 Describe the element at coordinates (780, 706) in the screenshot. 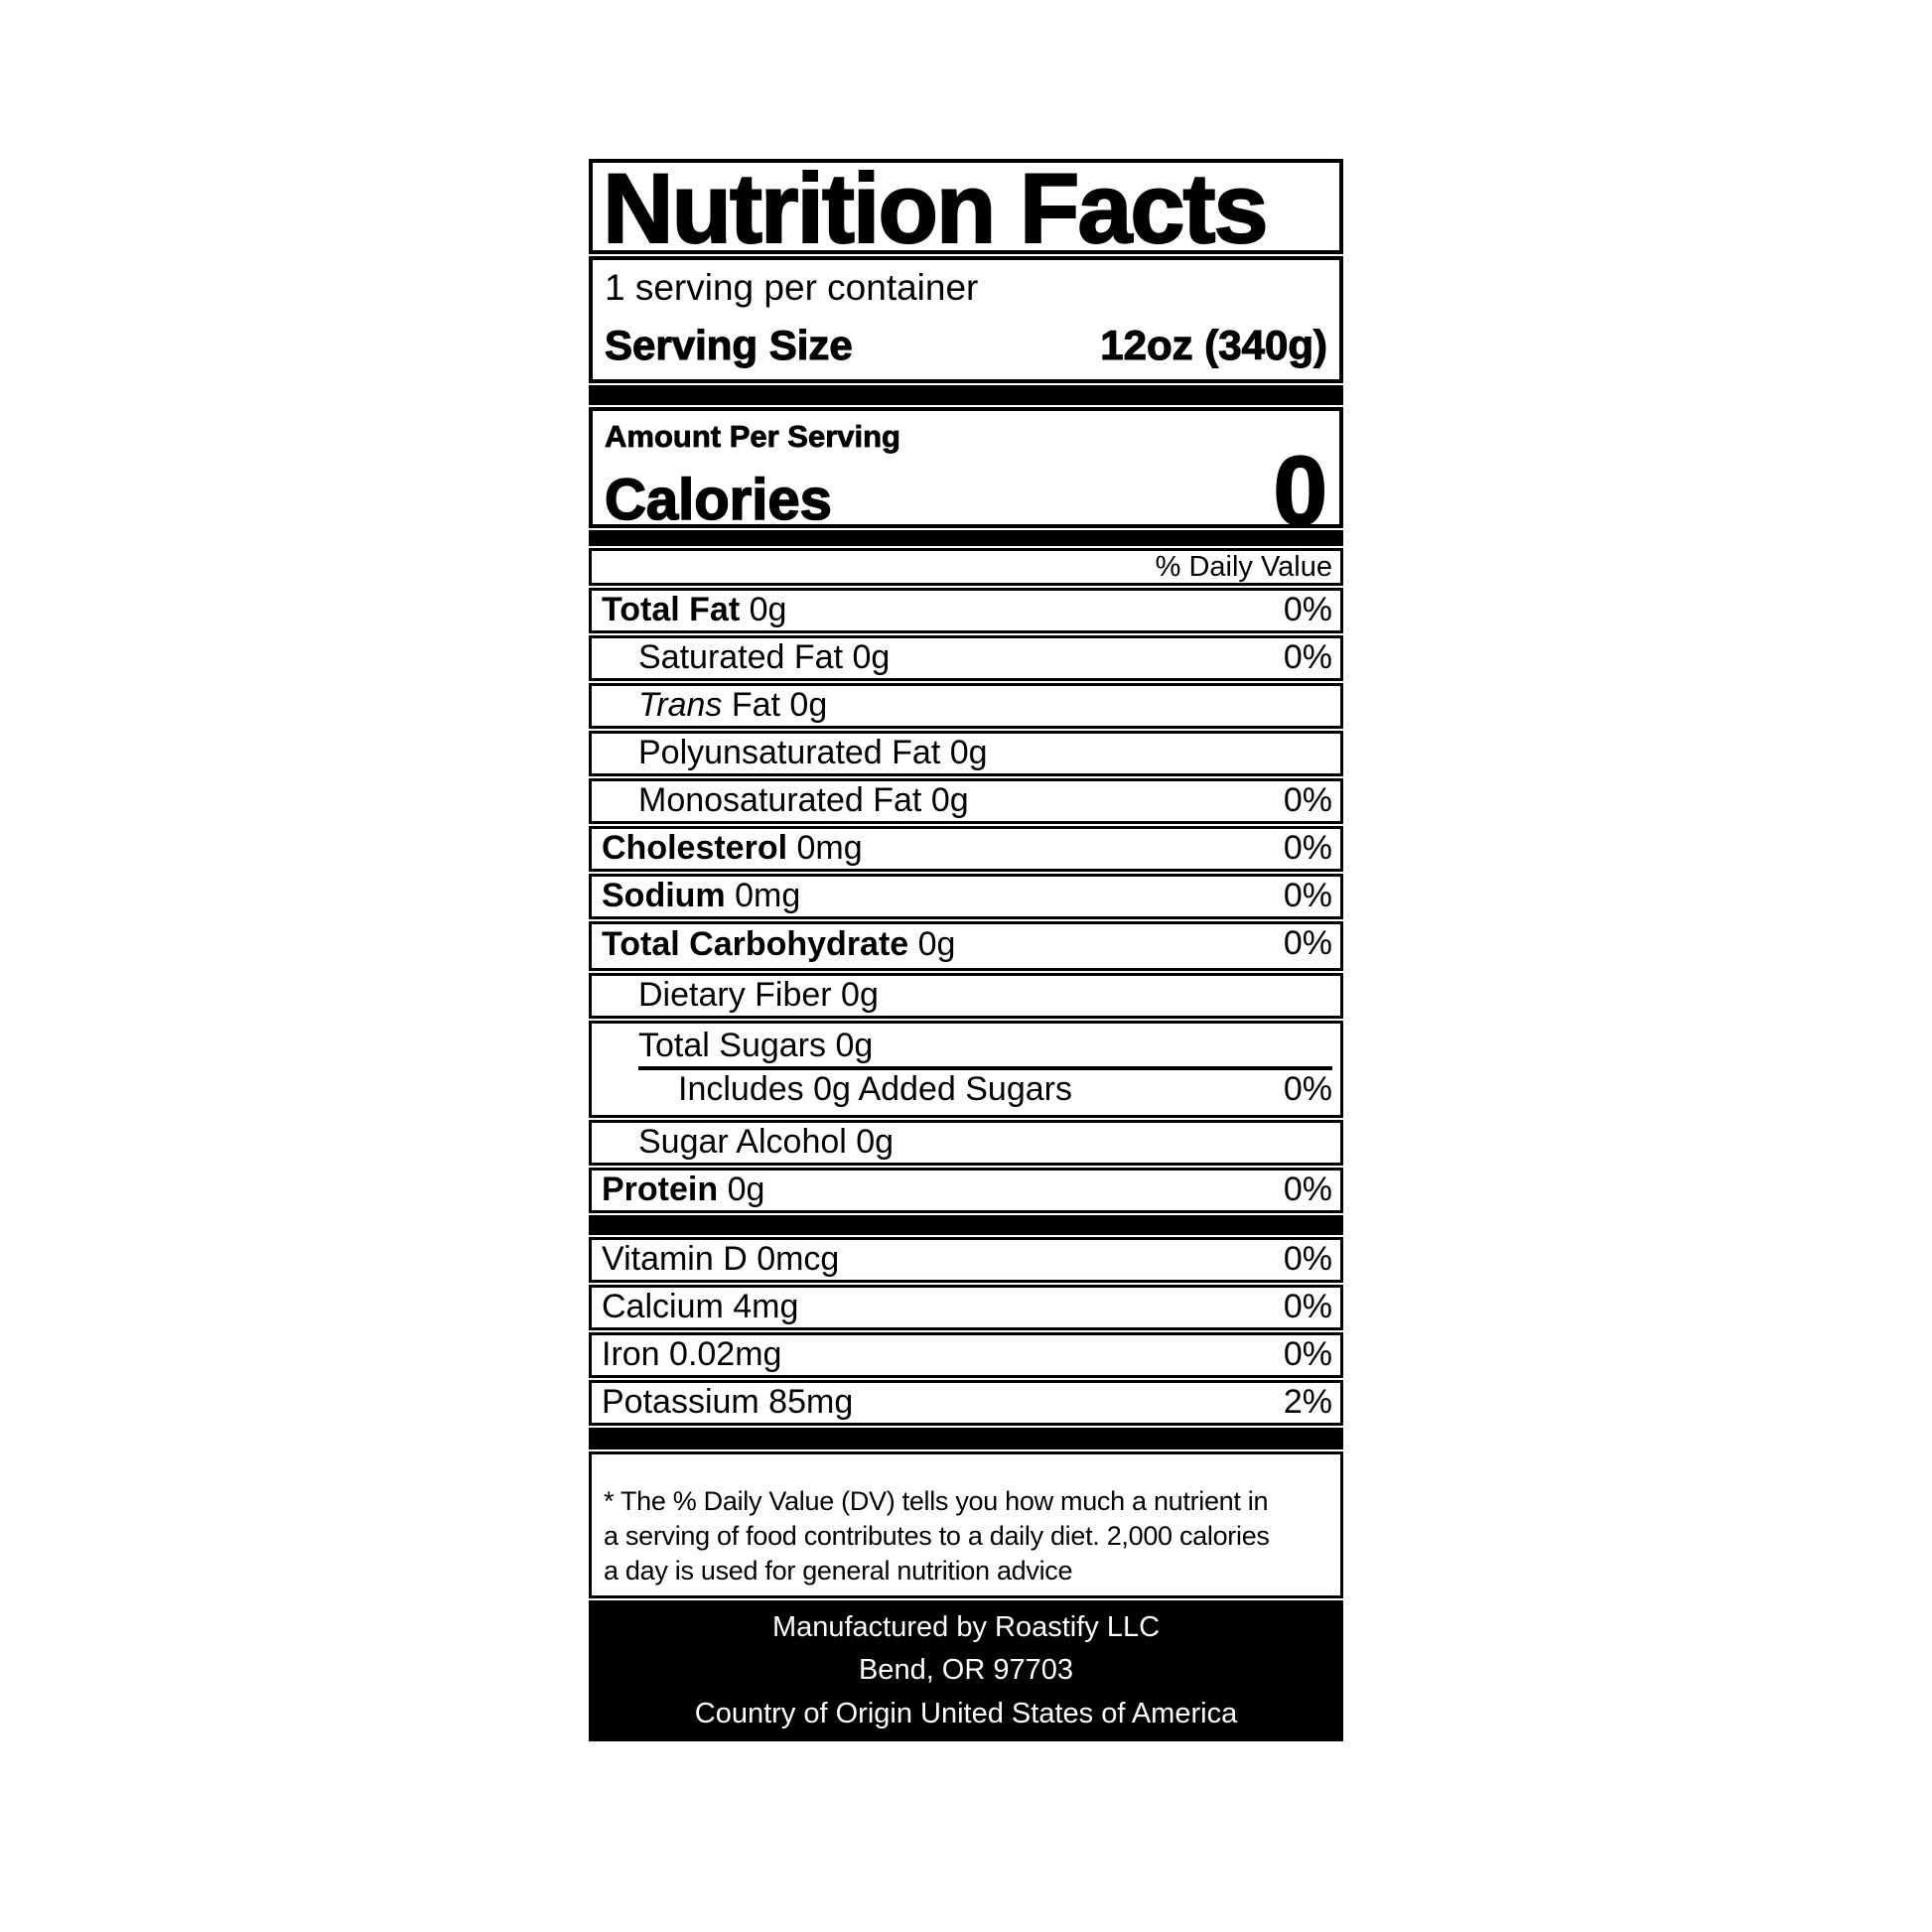

I see `nutrient-amount: Fat 0g` at that location.